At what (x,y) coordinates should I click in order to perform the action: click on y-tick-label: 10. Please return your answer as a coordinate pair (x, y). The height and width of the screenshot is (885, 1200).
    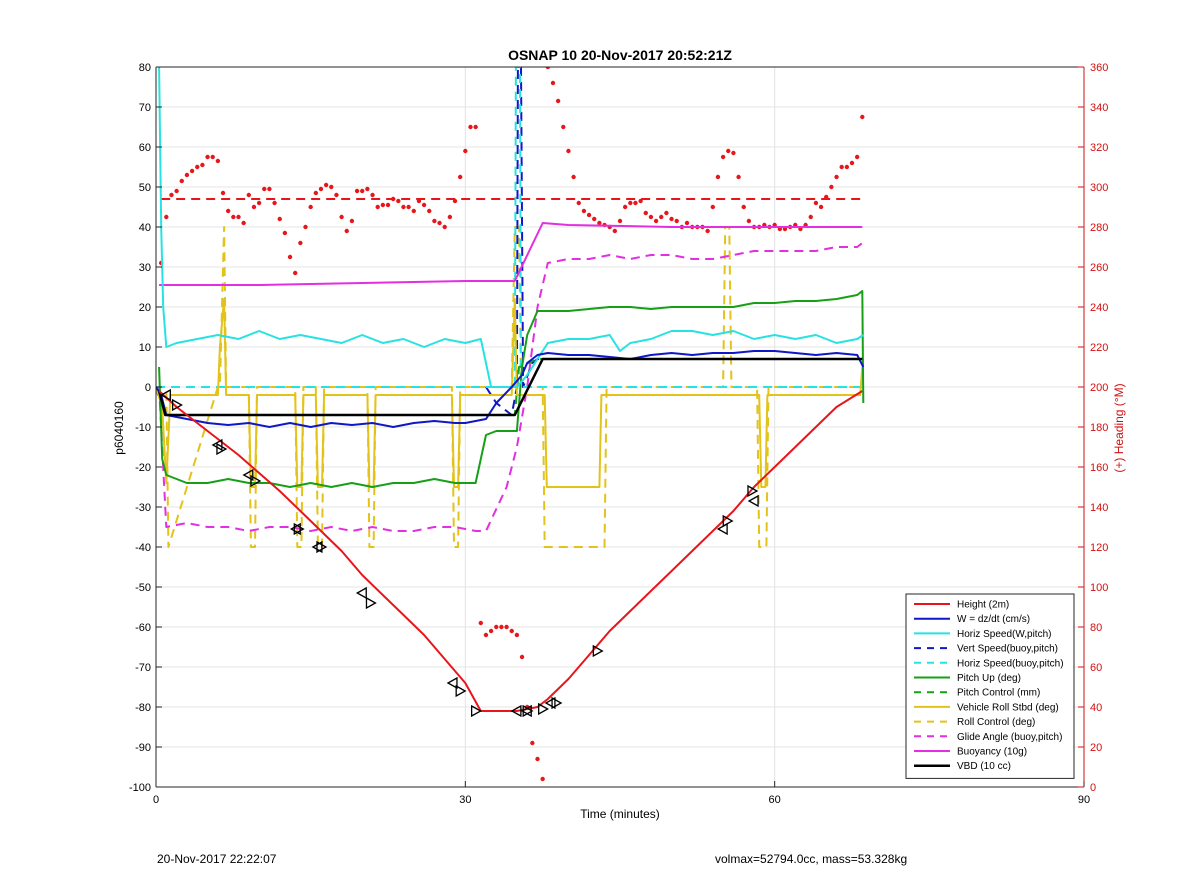
    Looking at the image, I should click on (145, 348).